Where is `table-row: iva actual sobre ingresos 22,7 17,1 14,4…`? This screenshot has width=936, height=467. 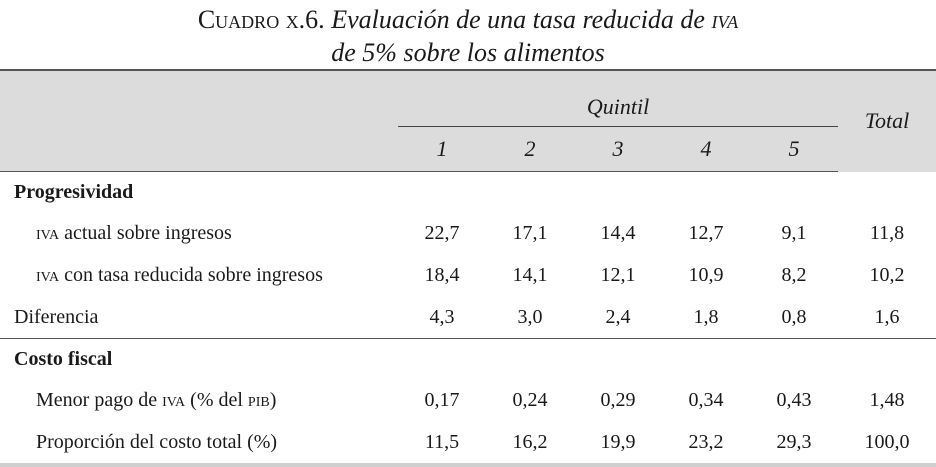
table-row: iva actual sobre ingresos 22,7 17,1 14,4… is located at coordinates (468, 233).